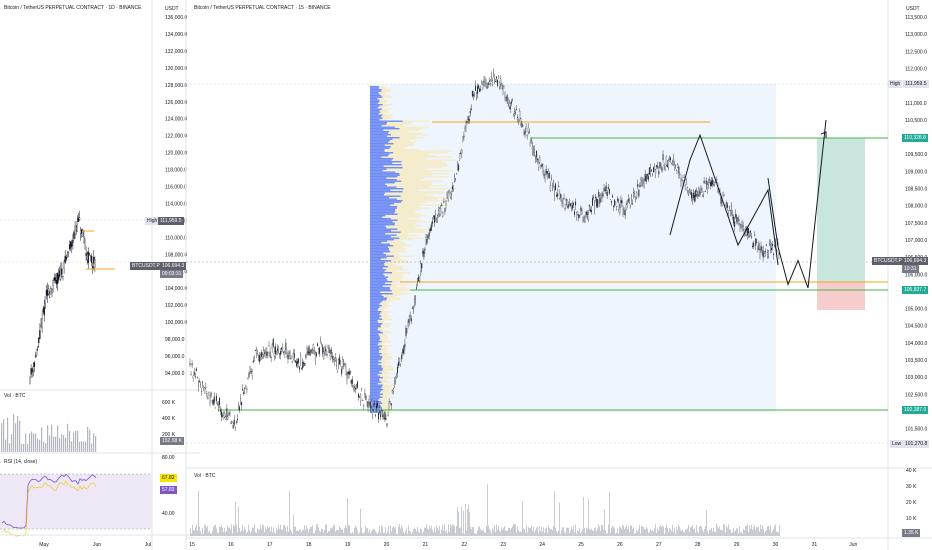 The height and width of the screenshot is (550, 932). What do you see at coordinates (49, 508) in the screenshot?
I see `rsi-ma-line` at bounding box center [49, 508].